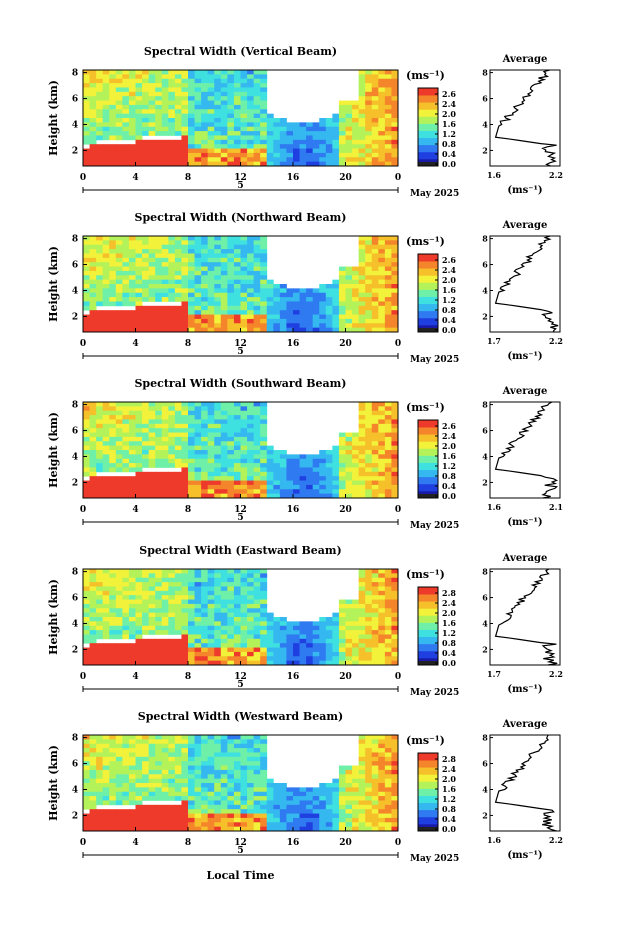 The width and height of the screenshot is (618, 929). Describe the element at coordinates (188, 510) in the screenshot. I see `x-tick-label: 8` at that location.